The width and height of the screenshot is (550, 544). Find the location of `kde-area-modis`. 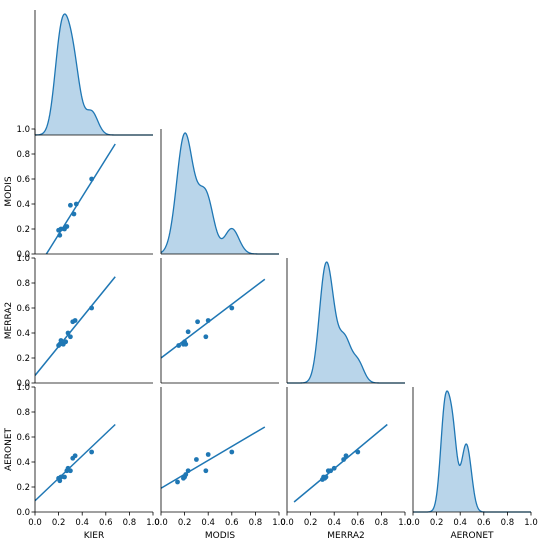

kde-area-modis is located at coordinates (220, 193).